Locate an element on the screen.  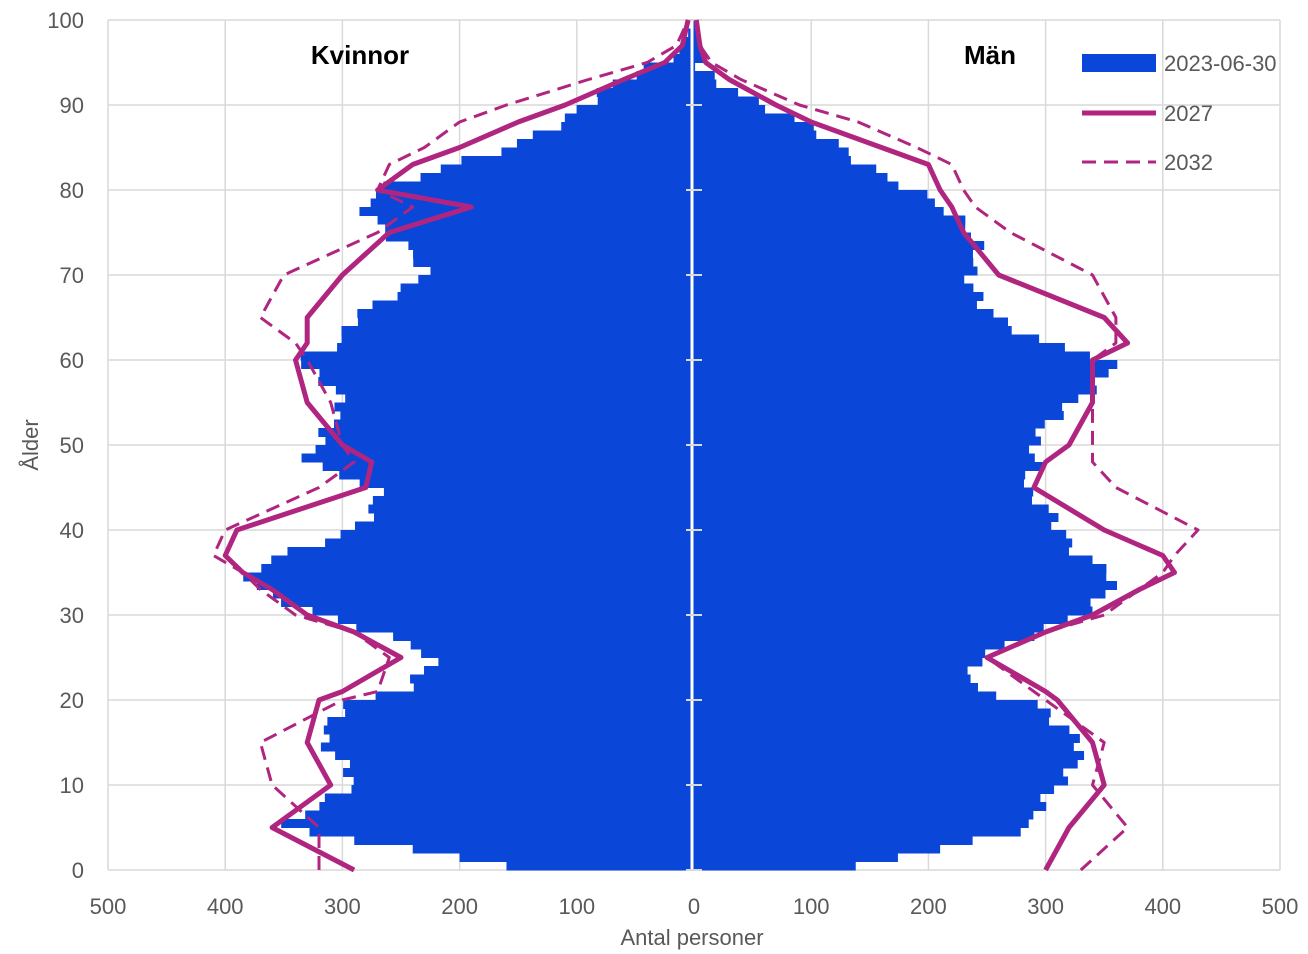
y-tick-label: 0 is located at coordinates (78, 870).